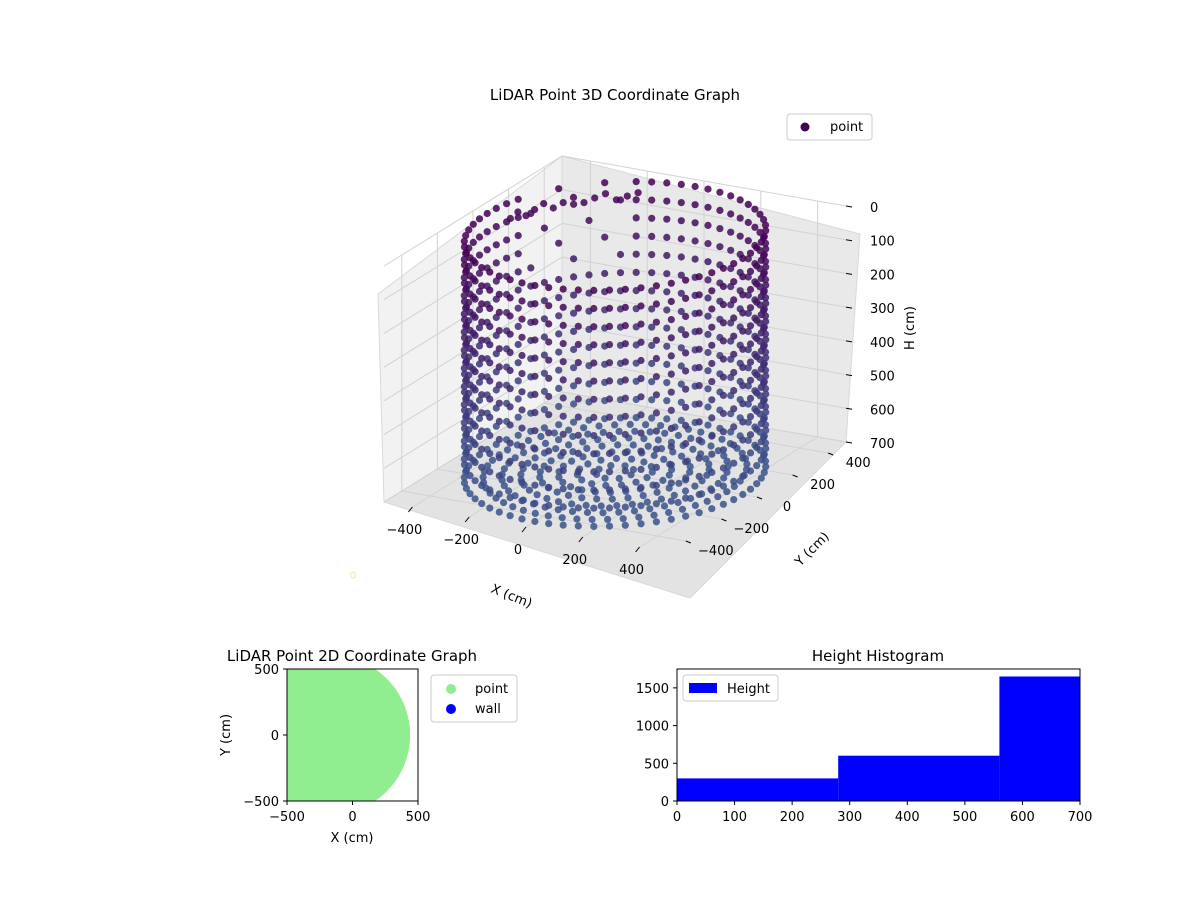 The width and height of the screenshot is (1200, 900). Describe the element at coordinates (704, 316) in the screenshot. I see `grid-line-z-back` at that location.